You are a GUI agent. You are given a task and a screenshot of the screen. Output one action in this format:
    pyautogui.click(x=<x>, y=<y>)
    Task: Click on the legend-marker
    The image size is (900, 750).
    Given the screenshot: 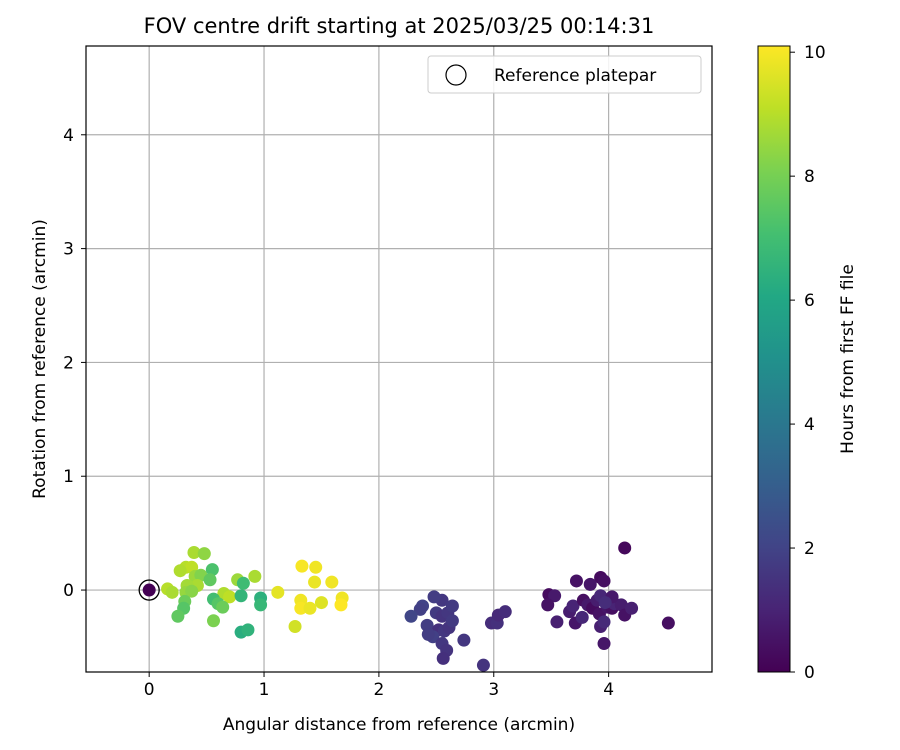 What is the action you would take?
    pyautogui.click(x=456, y=75)
    